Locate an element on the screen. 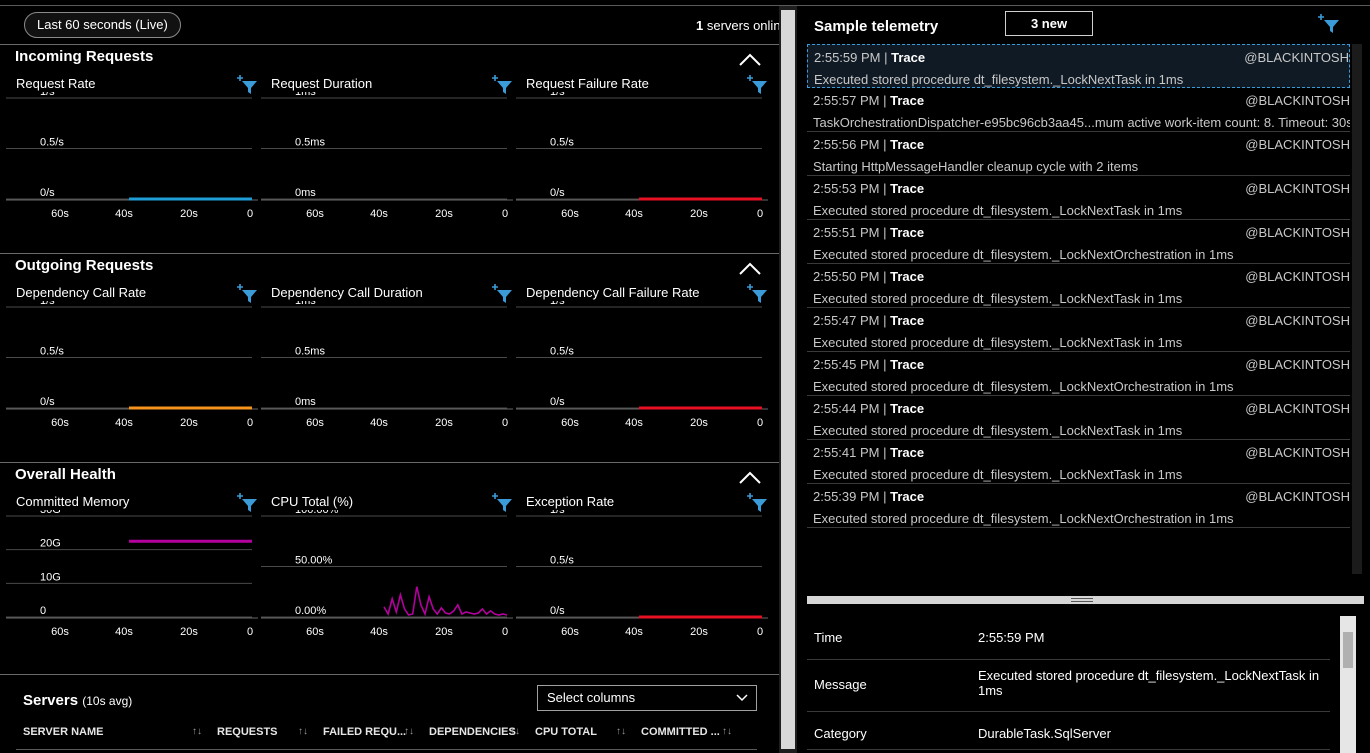  section-title: Incoming Requests is located at coordinates (84, 56).